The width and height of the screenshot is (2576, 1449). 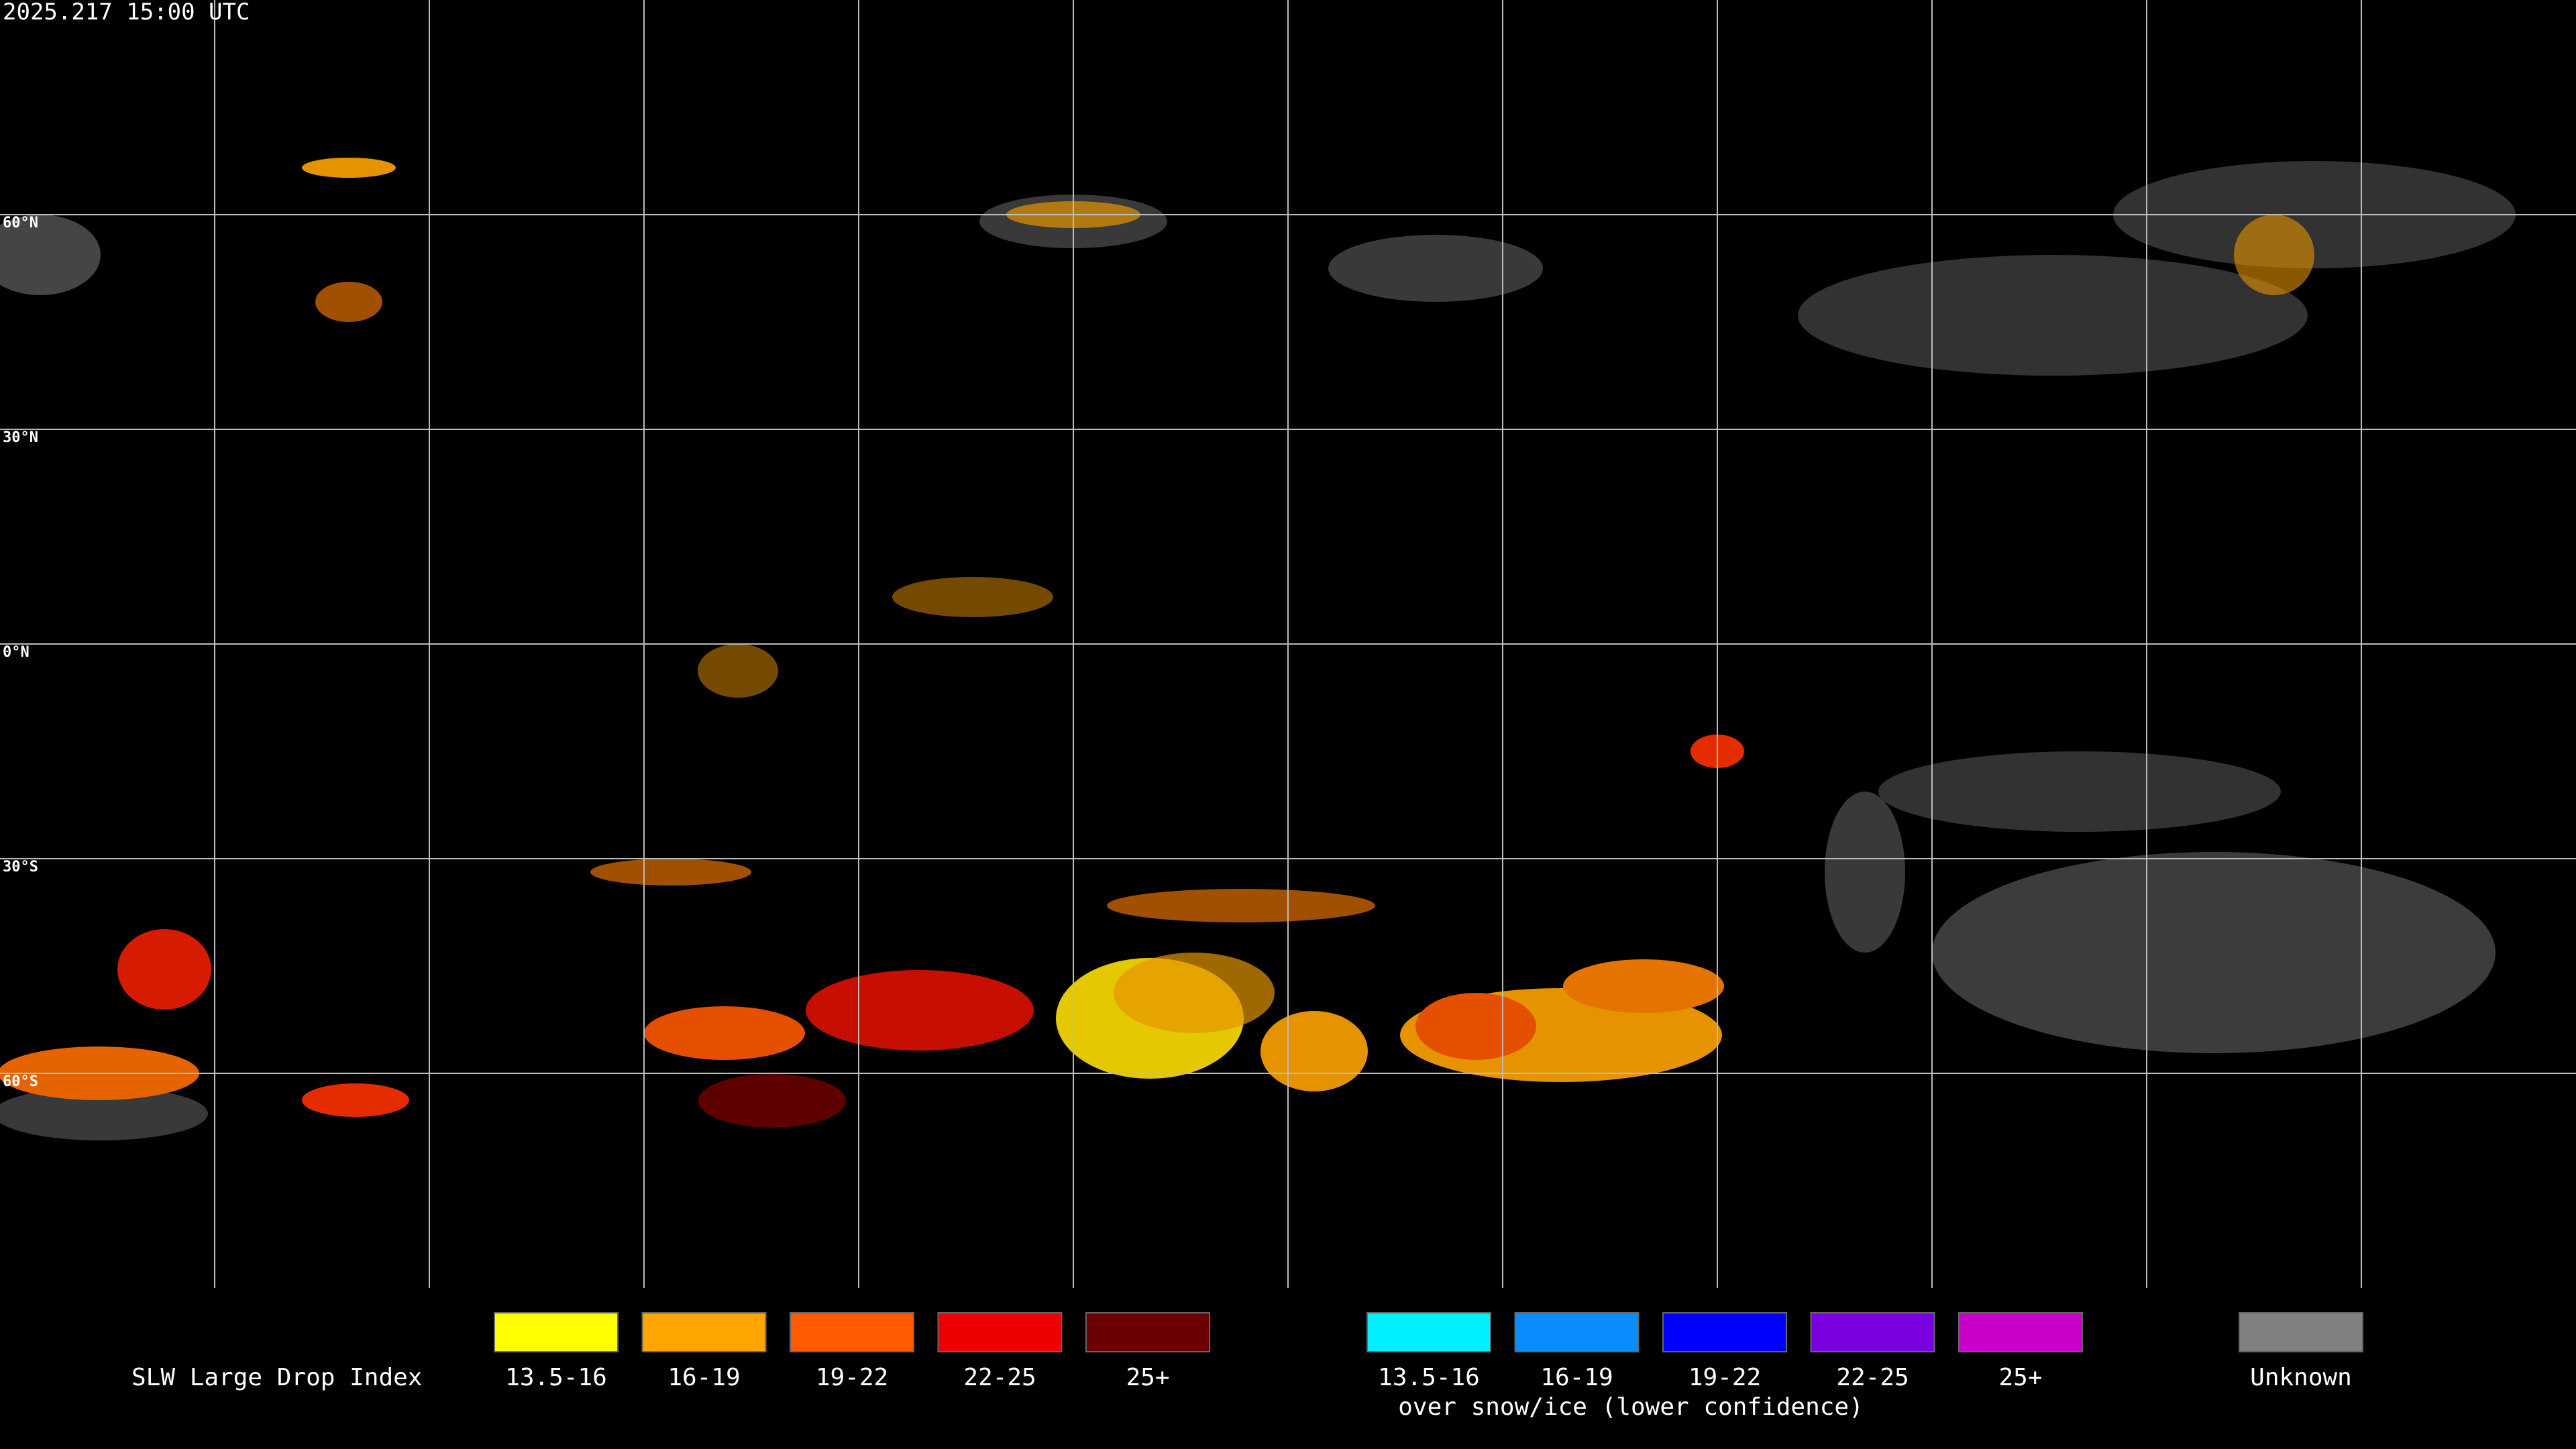 I want to click on legend-note: over snow/ice (lower confidence), so click(x=1631, y=1407).